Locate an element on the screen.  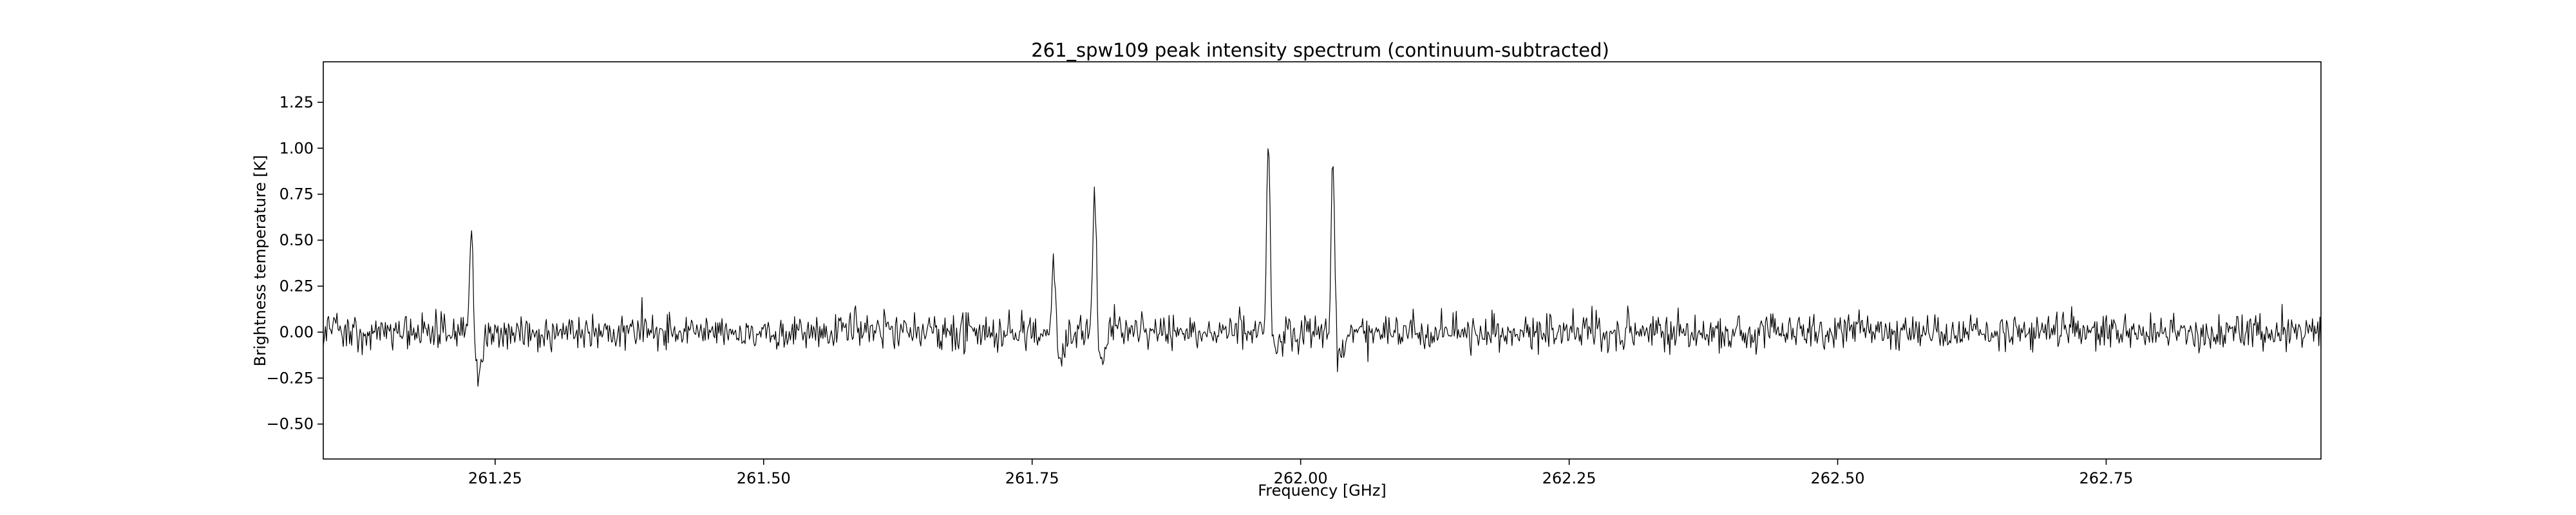
x-tick-label: 261.50 is located at coordinates (764, 478).